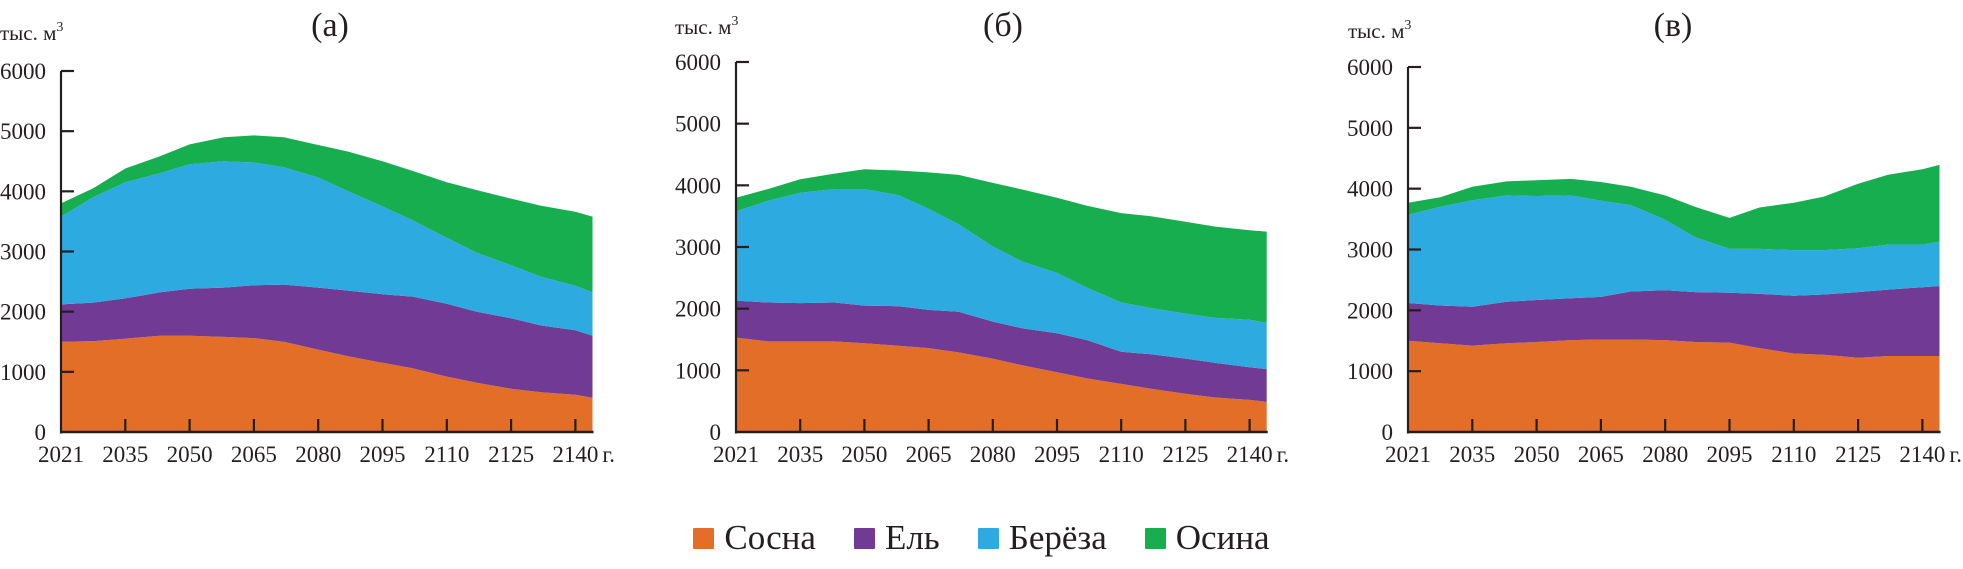 This screenshot has width=1963, height=569. I want to click on legend-label: Сосна, so click(770, 537).